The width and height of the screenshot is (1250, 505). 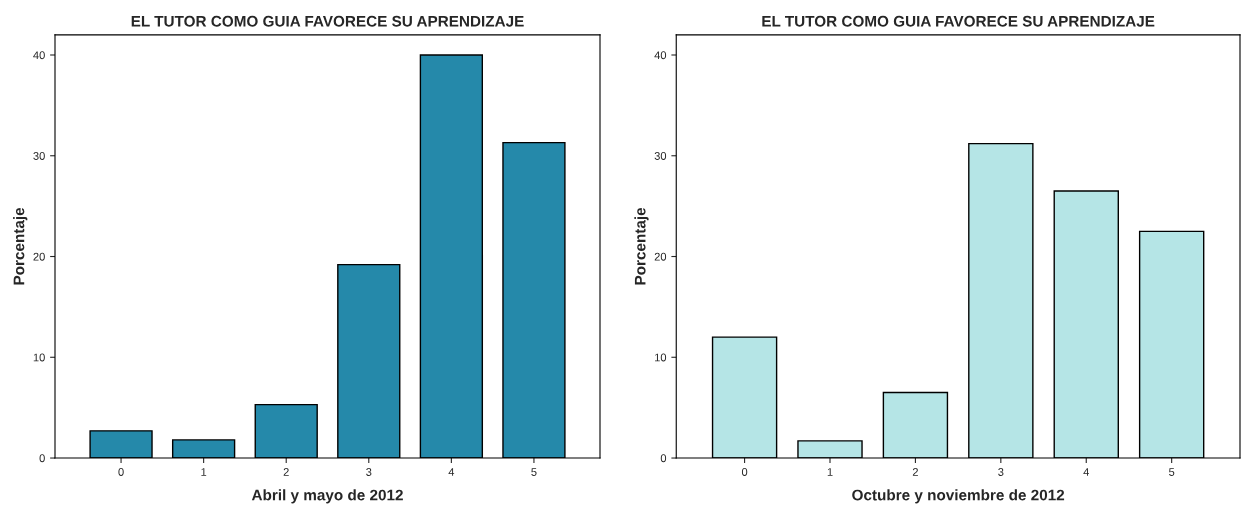 What do you see at coordinates (327, 496) in the screenshot?
I see `x-axis-title: Abril y mayo de 2012` at bounding box center [327, 496].